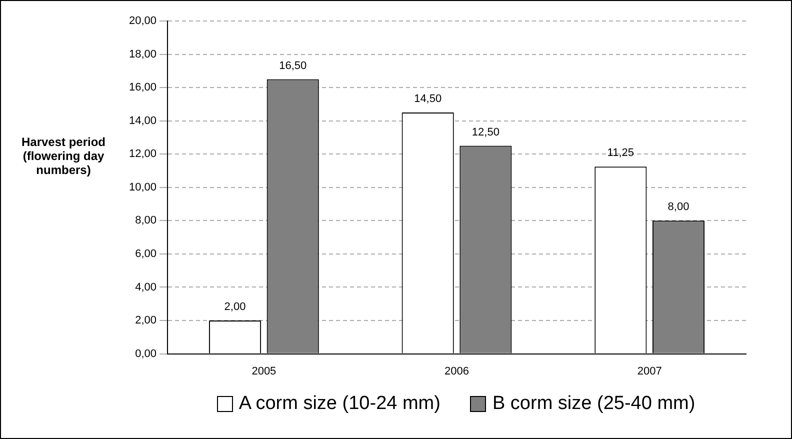 The height and width of the screenshot is (439, 792). I want to click on y-tick-label: 10,00, so click(142, 187).